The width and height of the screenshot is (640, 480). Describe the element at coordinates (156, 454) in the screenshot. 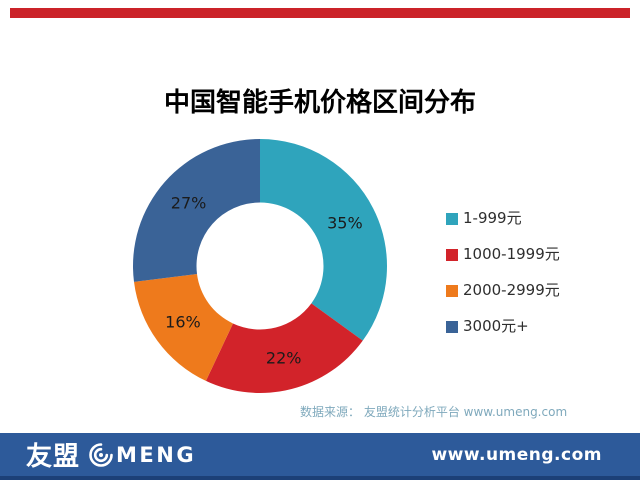

I see `logo-english-text: MENG` at that location.